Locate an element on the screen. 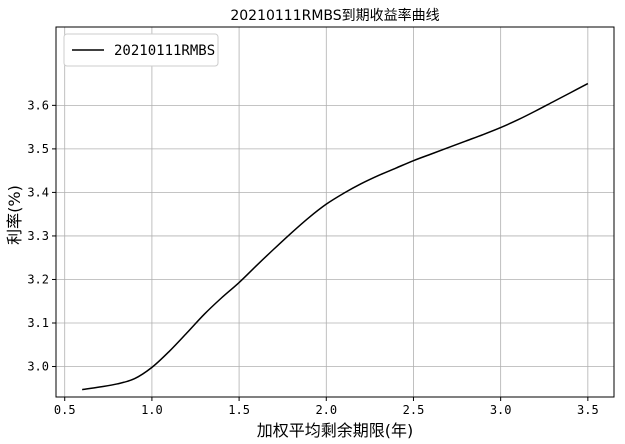 The image size is (625, 444). x-tick-label: 2.5 is located at coordinates (414, 410).